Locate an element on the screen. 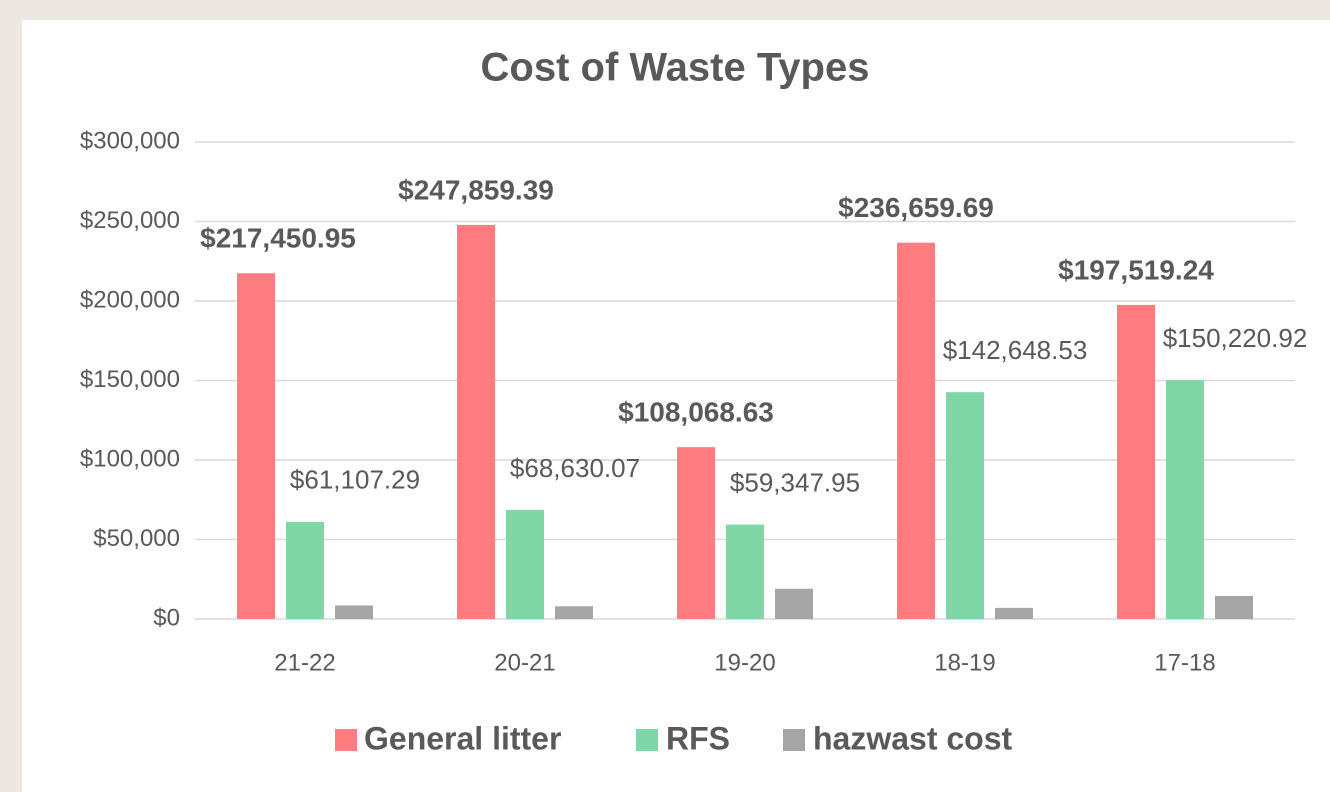 This screenshot has height=792, width=1330. y-tick-label: $100,000 is located at coordinates (130, 458).